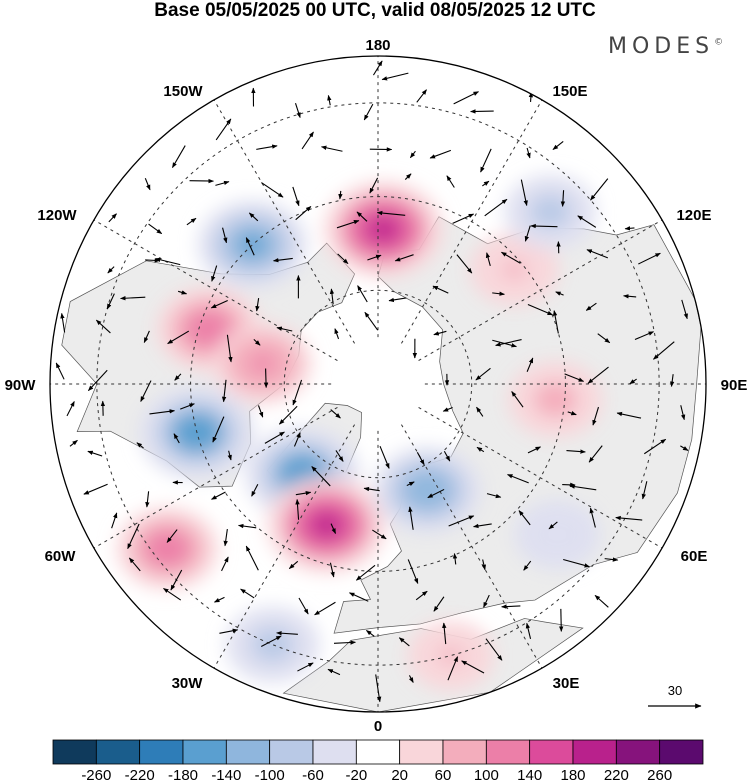 This screenshot has height=783, width=750. I want to click on colorbar-tick-label: 140, so click(529, 775).